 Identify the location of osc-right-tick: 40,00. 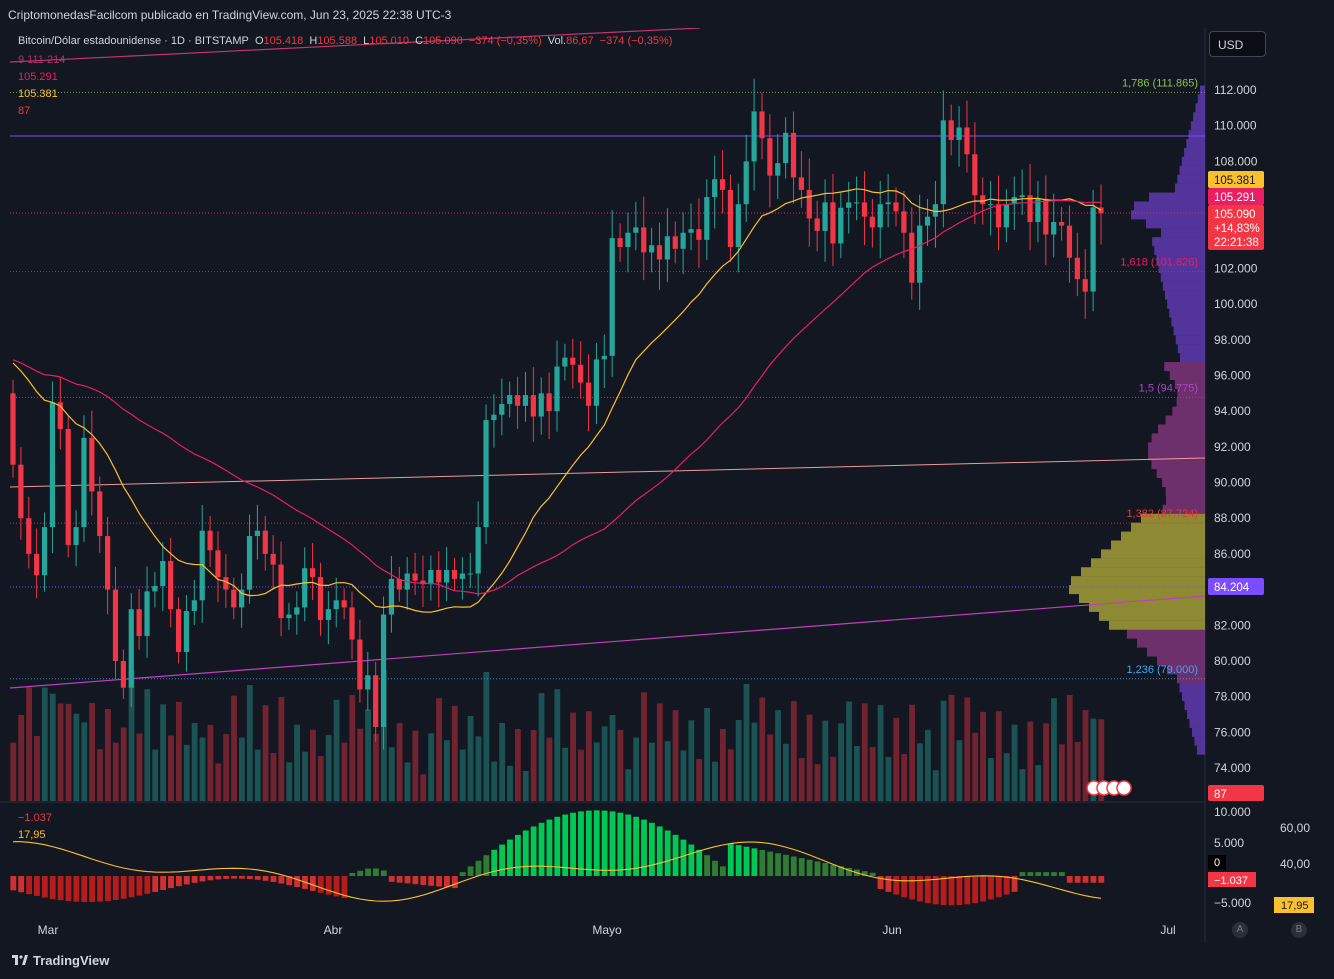
(1295, 864).